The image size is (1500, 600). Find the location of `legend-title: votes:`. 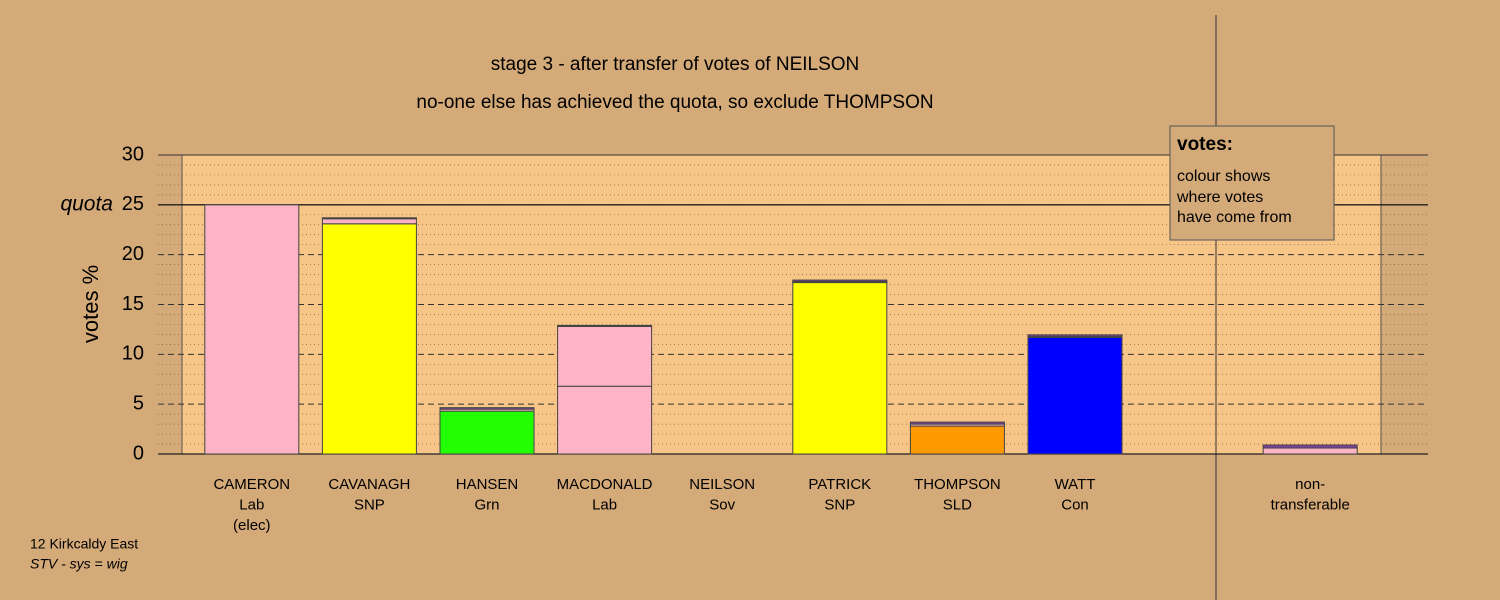

legend-title: votes: is located at coordinates (1205, 144).